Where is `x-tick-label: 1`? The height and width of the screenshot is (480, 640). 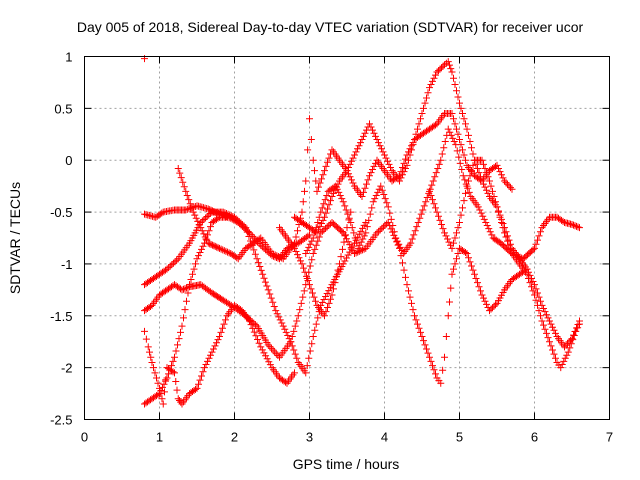
x-tick-label: 1 is located at coordinates (159, 437).